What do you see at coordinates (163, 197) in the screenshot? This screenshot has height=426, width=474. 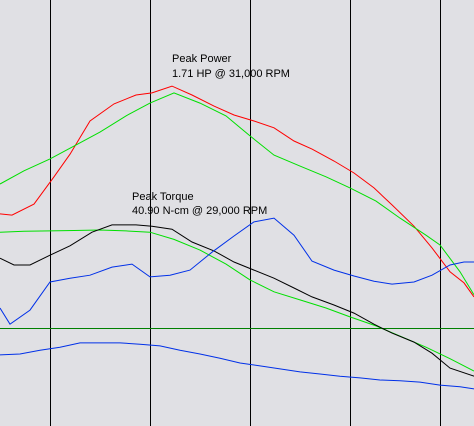 I see `peak-torque-title: Peak Torque` at bounding box center [163, 197].